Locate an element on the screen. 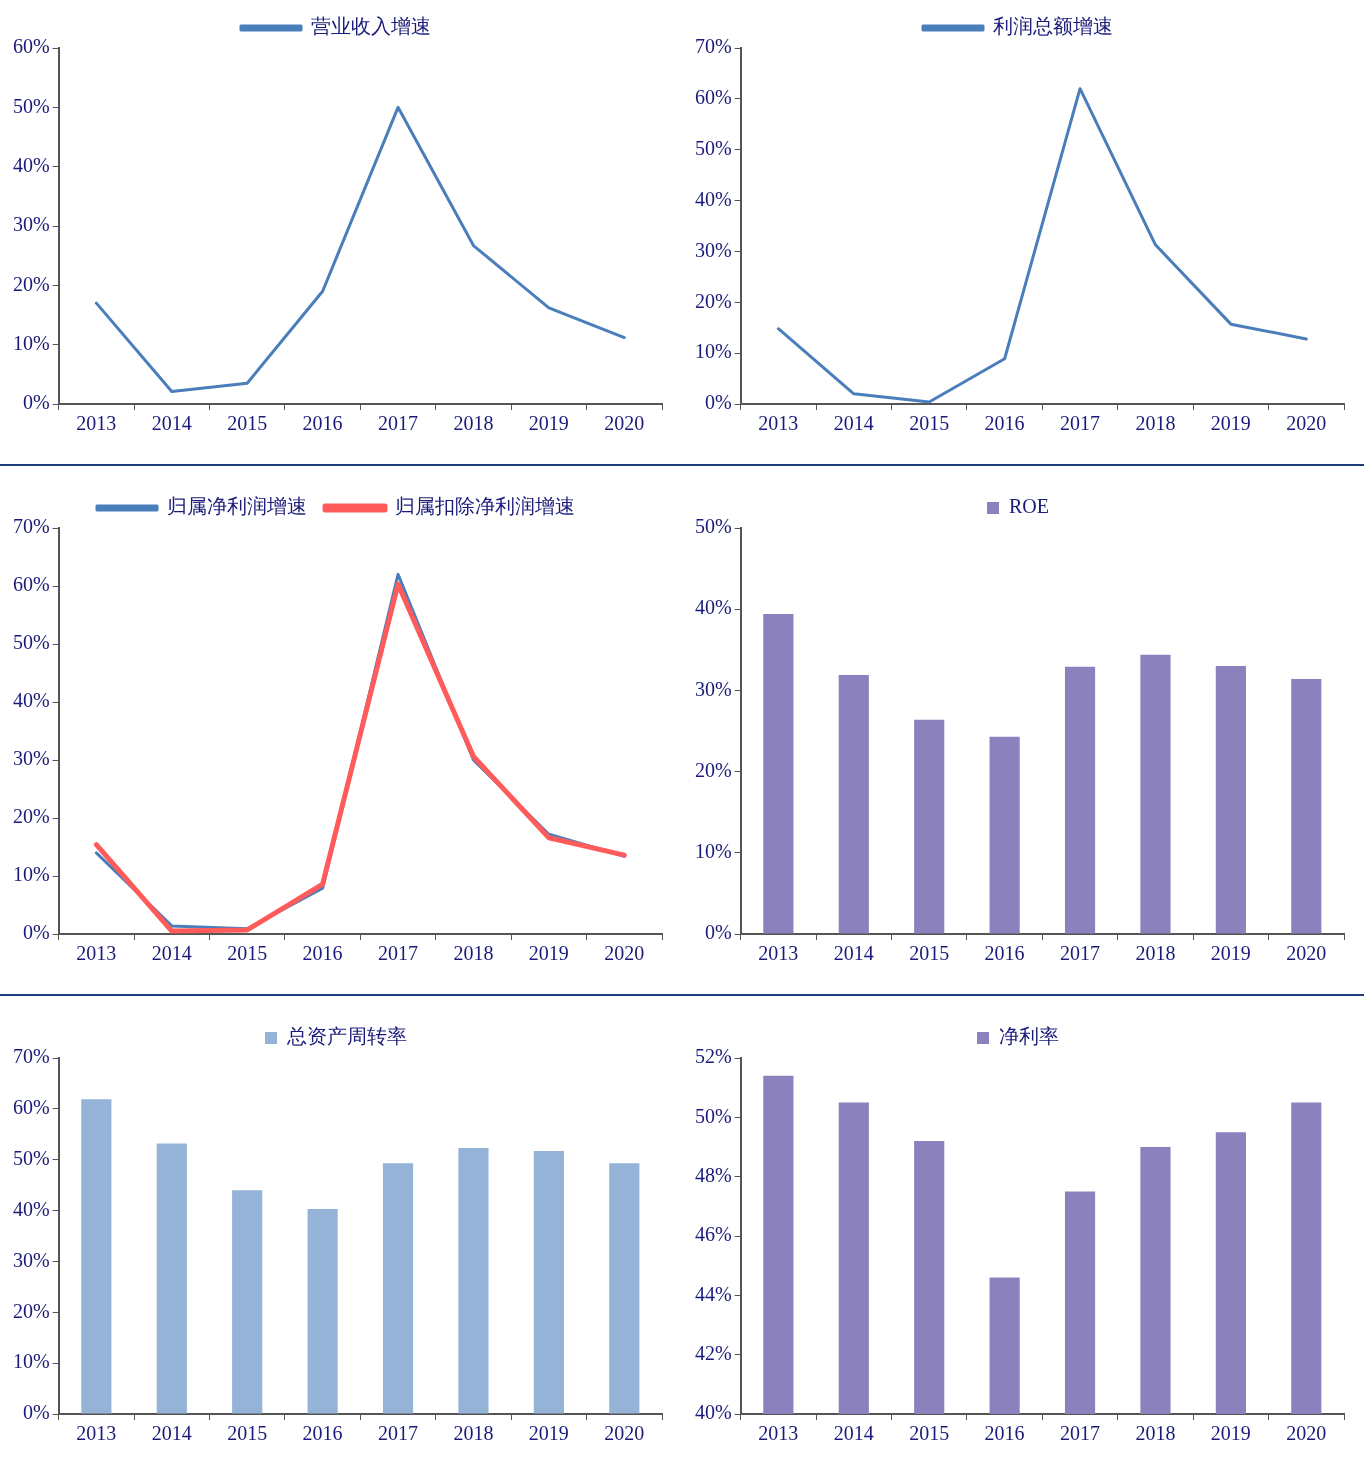 This screenshot has height=1464, width=1364. legend-label: 净利率 is located at coordinates (1029, 1036).